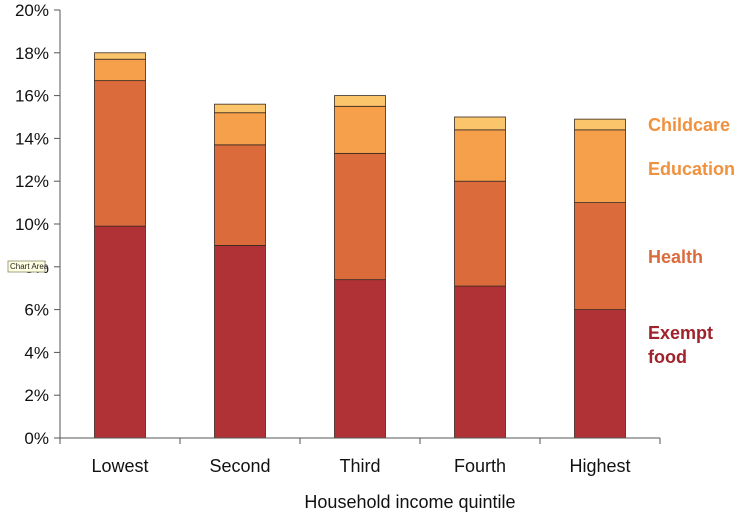 This screenshot has height=519, width=754. Describe the element at coordinates (680, 345) in the screenshot. I see `legend-entry-exempt-food: Exempt food` at that location.